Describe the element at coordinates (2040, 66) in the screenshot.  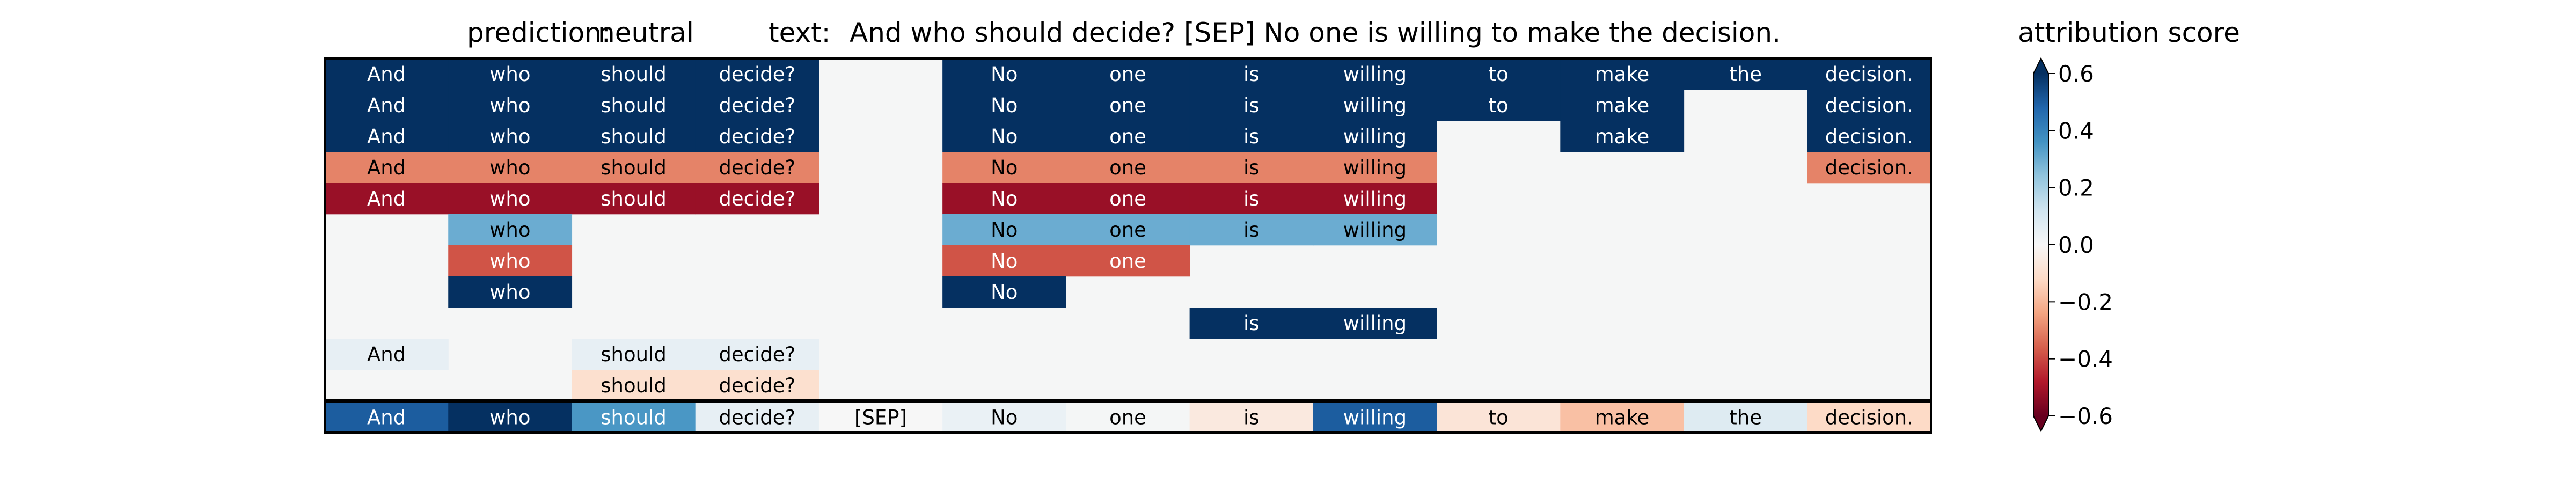
I see `colorbar-max-arrow` at that location.